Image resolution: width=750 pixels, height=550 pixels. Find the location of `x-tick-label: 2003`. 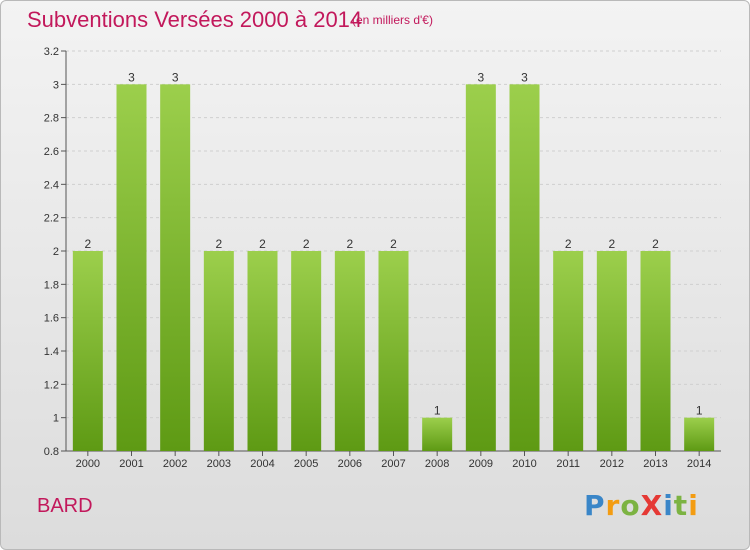

x-tick-label: 2003 is located at coordinates (219, 464).